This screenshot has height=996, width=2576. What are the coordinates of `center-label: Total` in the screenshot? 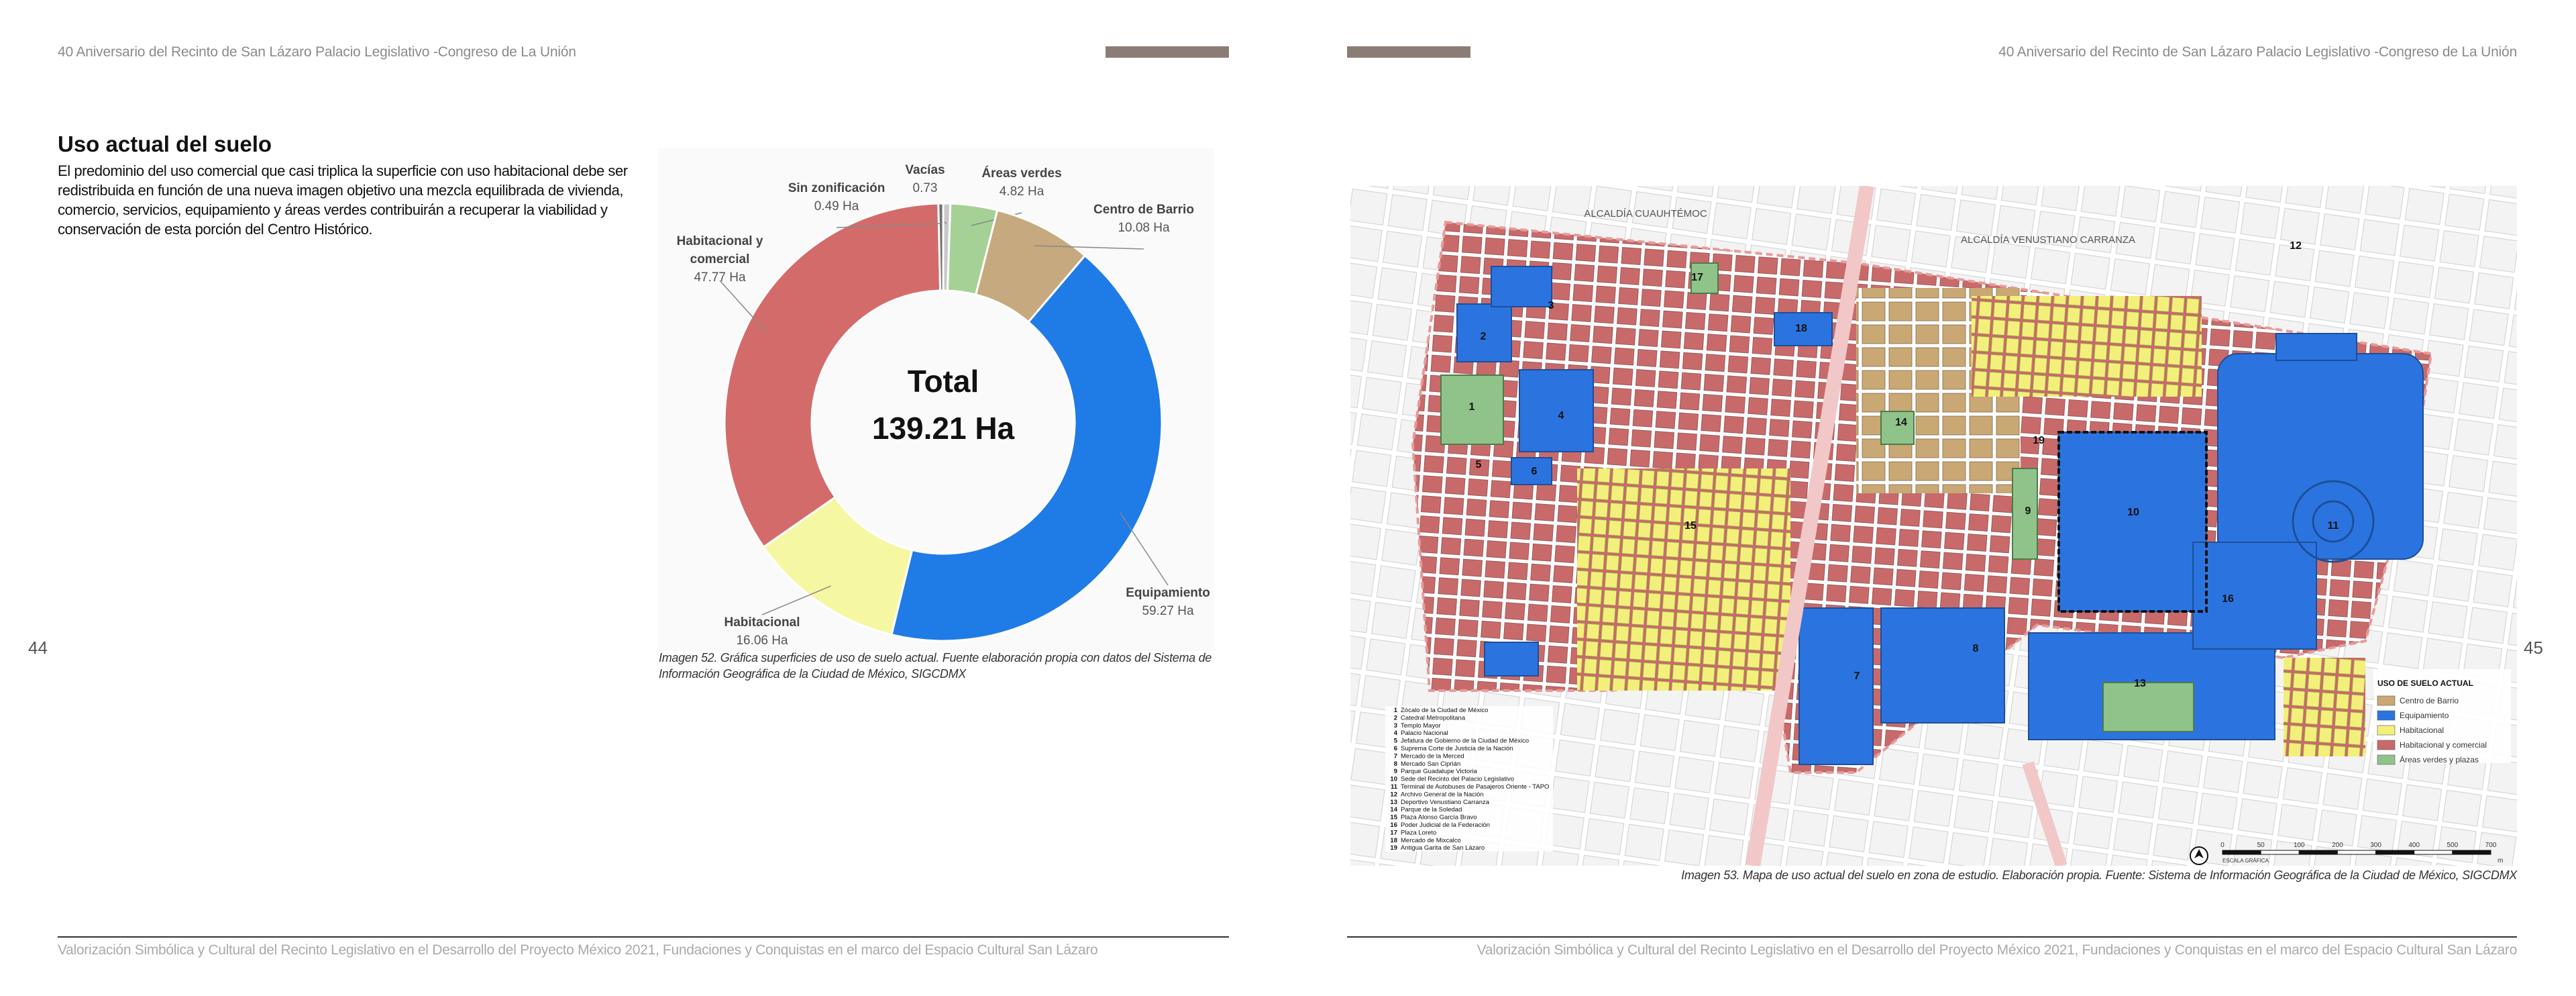 It's located at (943, 382).